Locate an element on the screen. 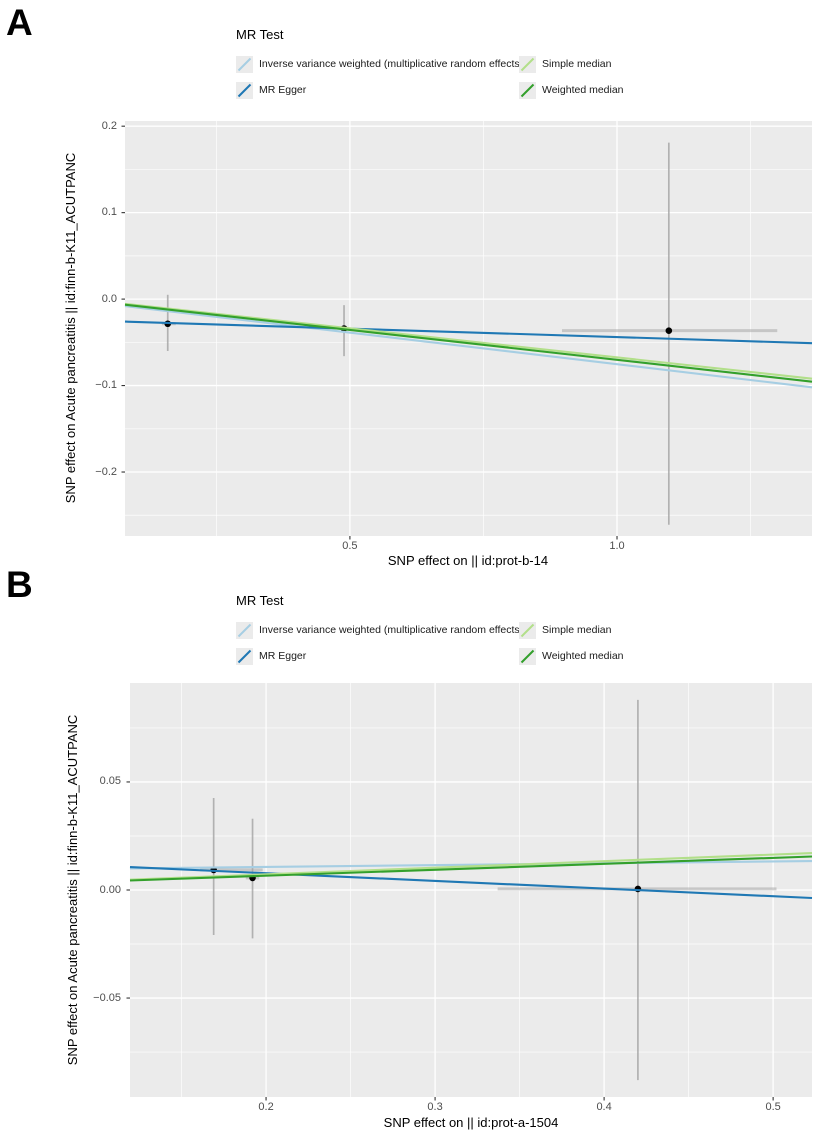 The height and width of the screenshot is (1139, 816). x-tick-label: 0.3 is located at coordinates (435, 1107).